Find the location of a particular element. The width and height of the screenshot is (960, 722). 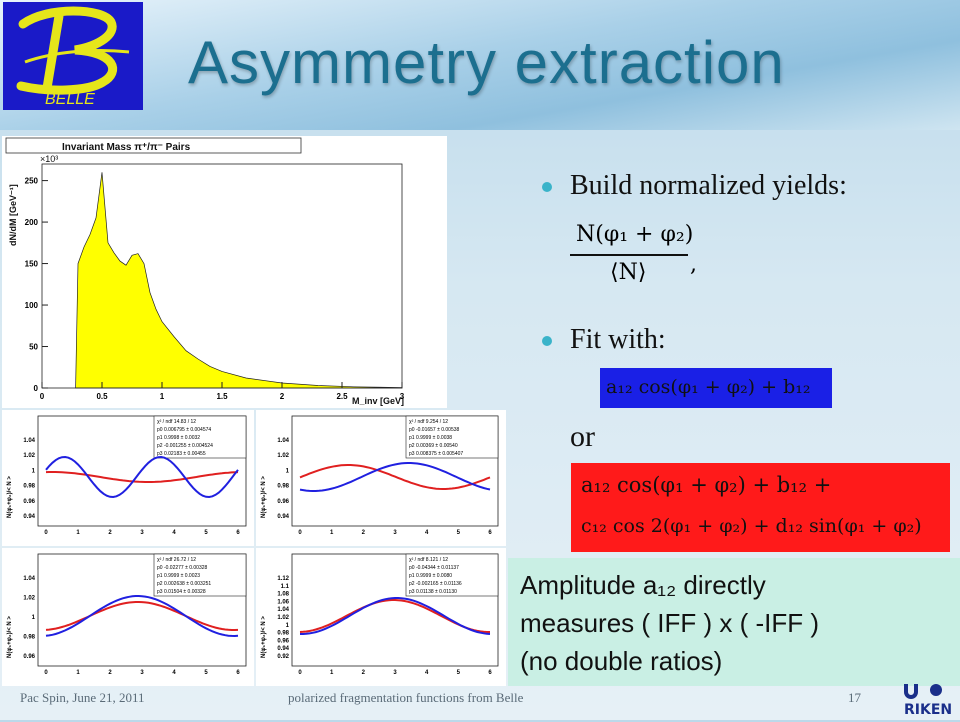

hist-ytick-label: 100 is located at coordinates (32, 305).